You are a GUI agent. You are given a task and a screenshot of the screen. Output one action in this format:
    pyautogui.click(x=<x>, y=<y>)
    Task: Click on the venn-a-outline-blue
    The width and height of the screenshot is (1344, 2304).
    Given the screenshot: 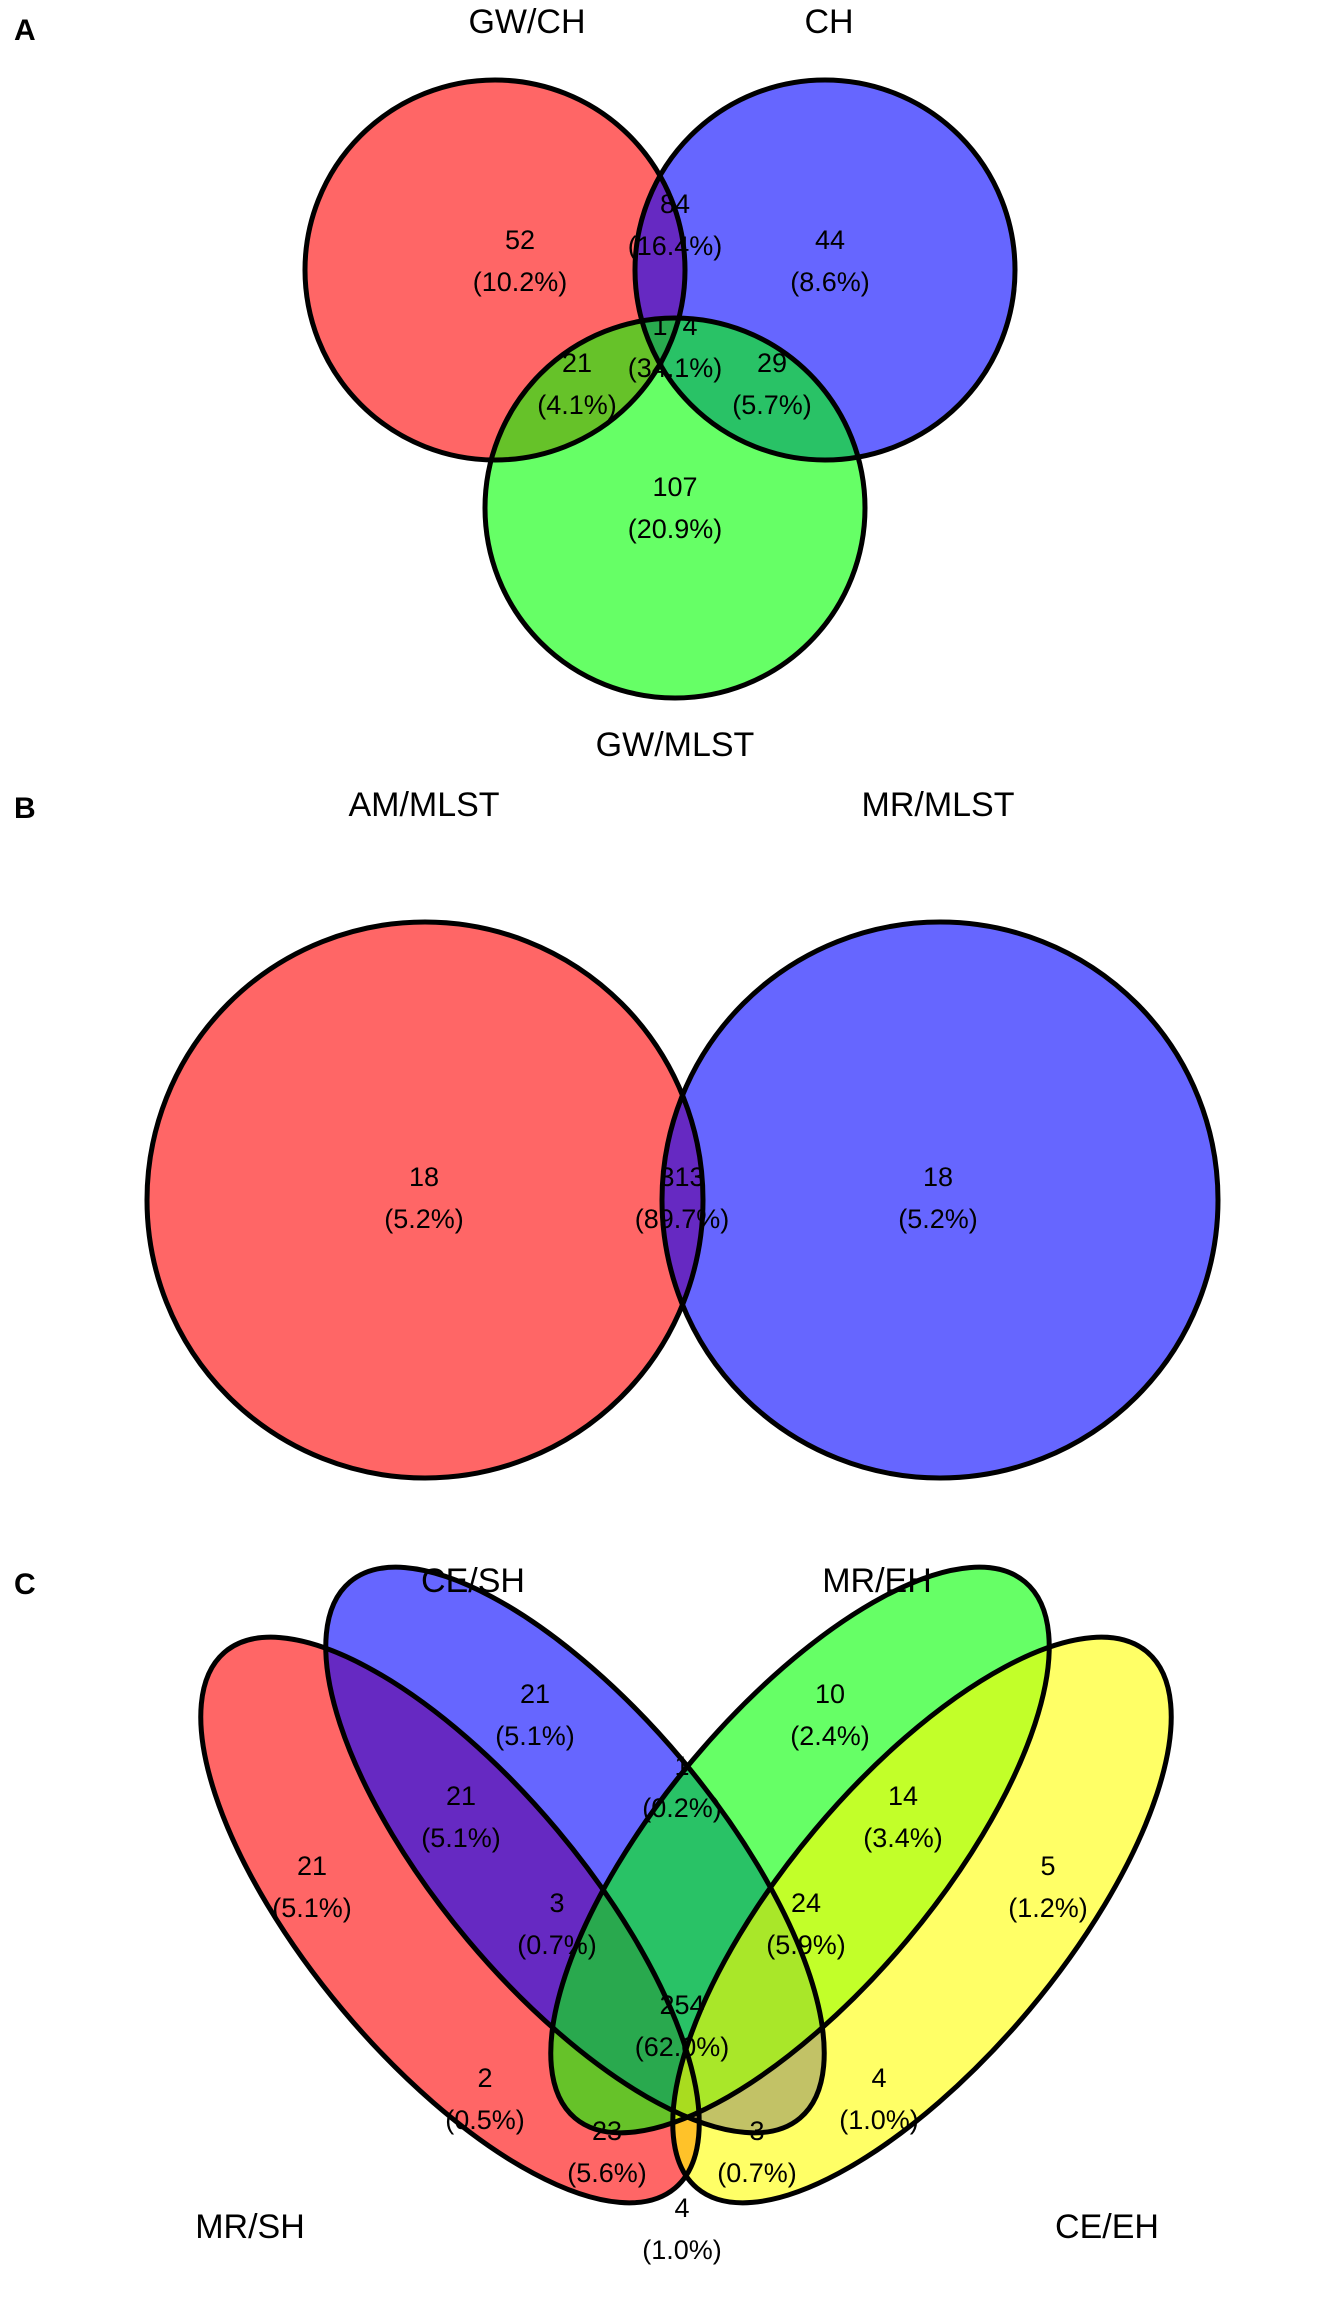 What is the action you would take?
    pyautogui.click(x=825, y=270)
    